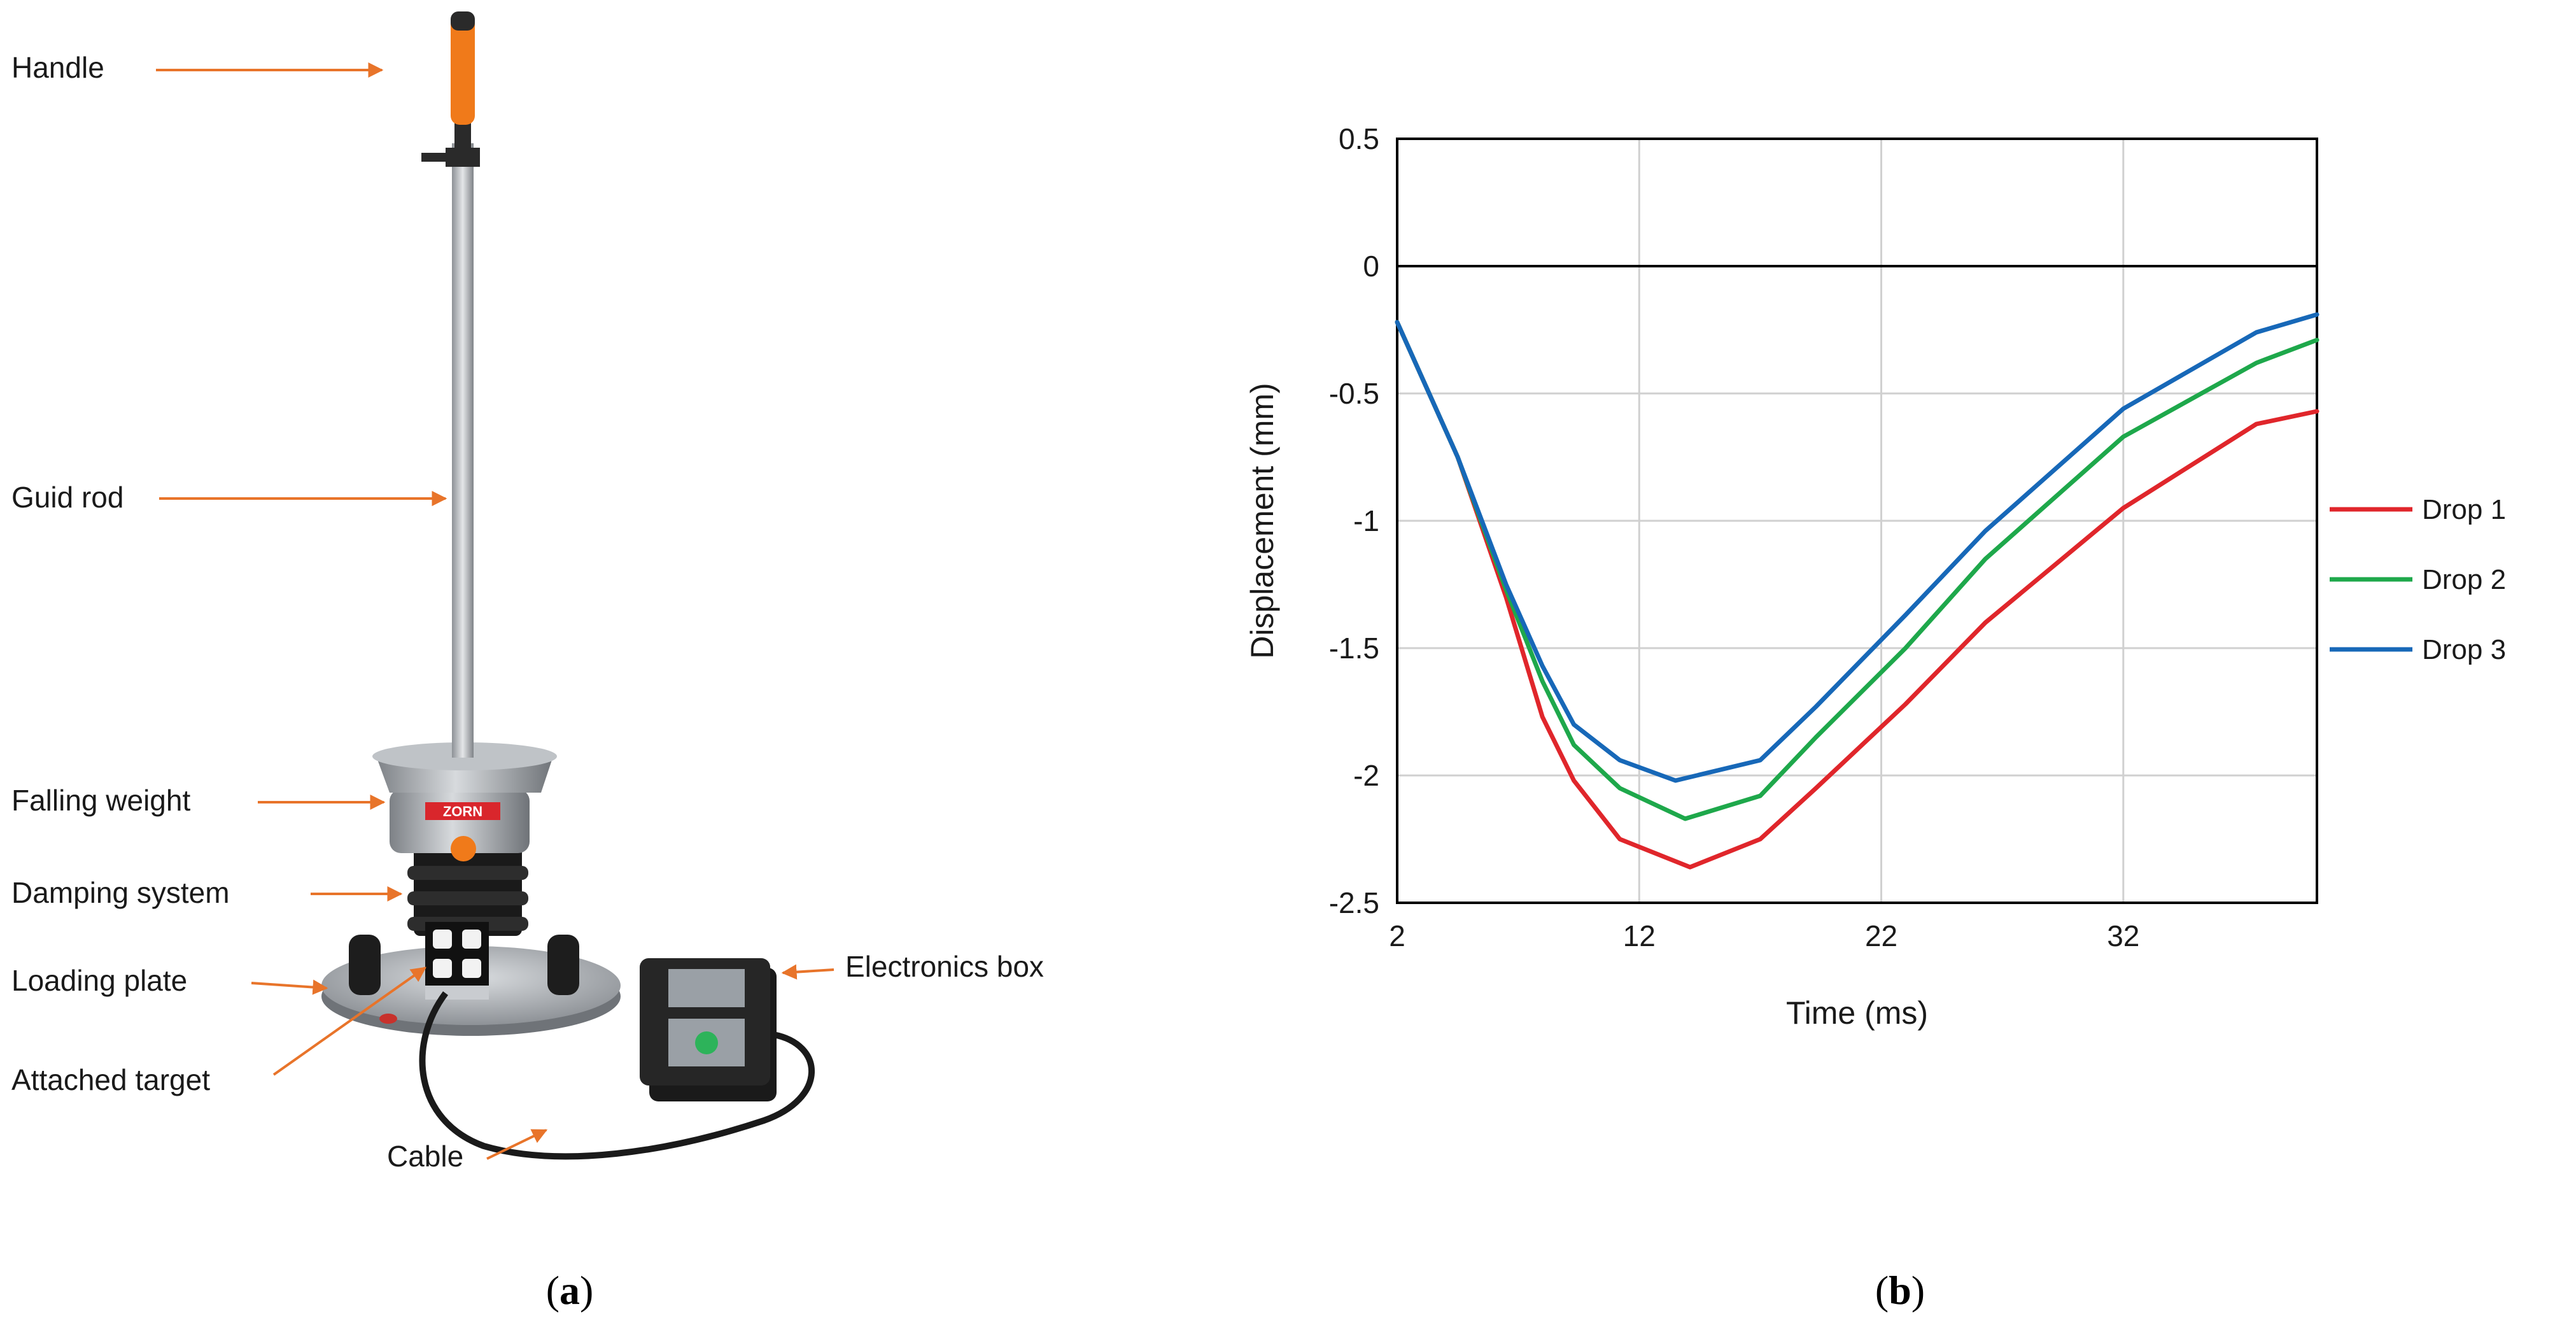 The width and height of the screenshot is (2576, 1323). Describe the element at coordinates (1262, 520) in the screenshot. I see `chart-y-axis-title: Displacement (mm)` at that location.